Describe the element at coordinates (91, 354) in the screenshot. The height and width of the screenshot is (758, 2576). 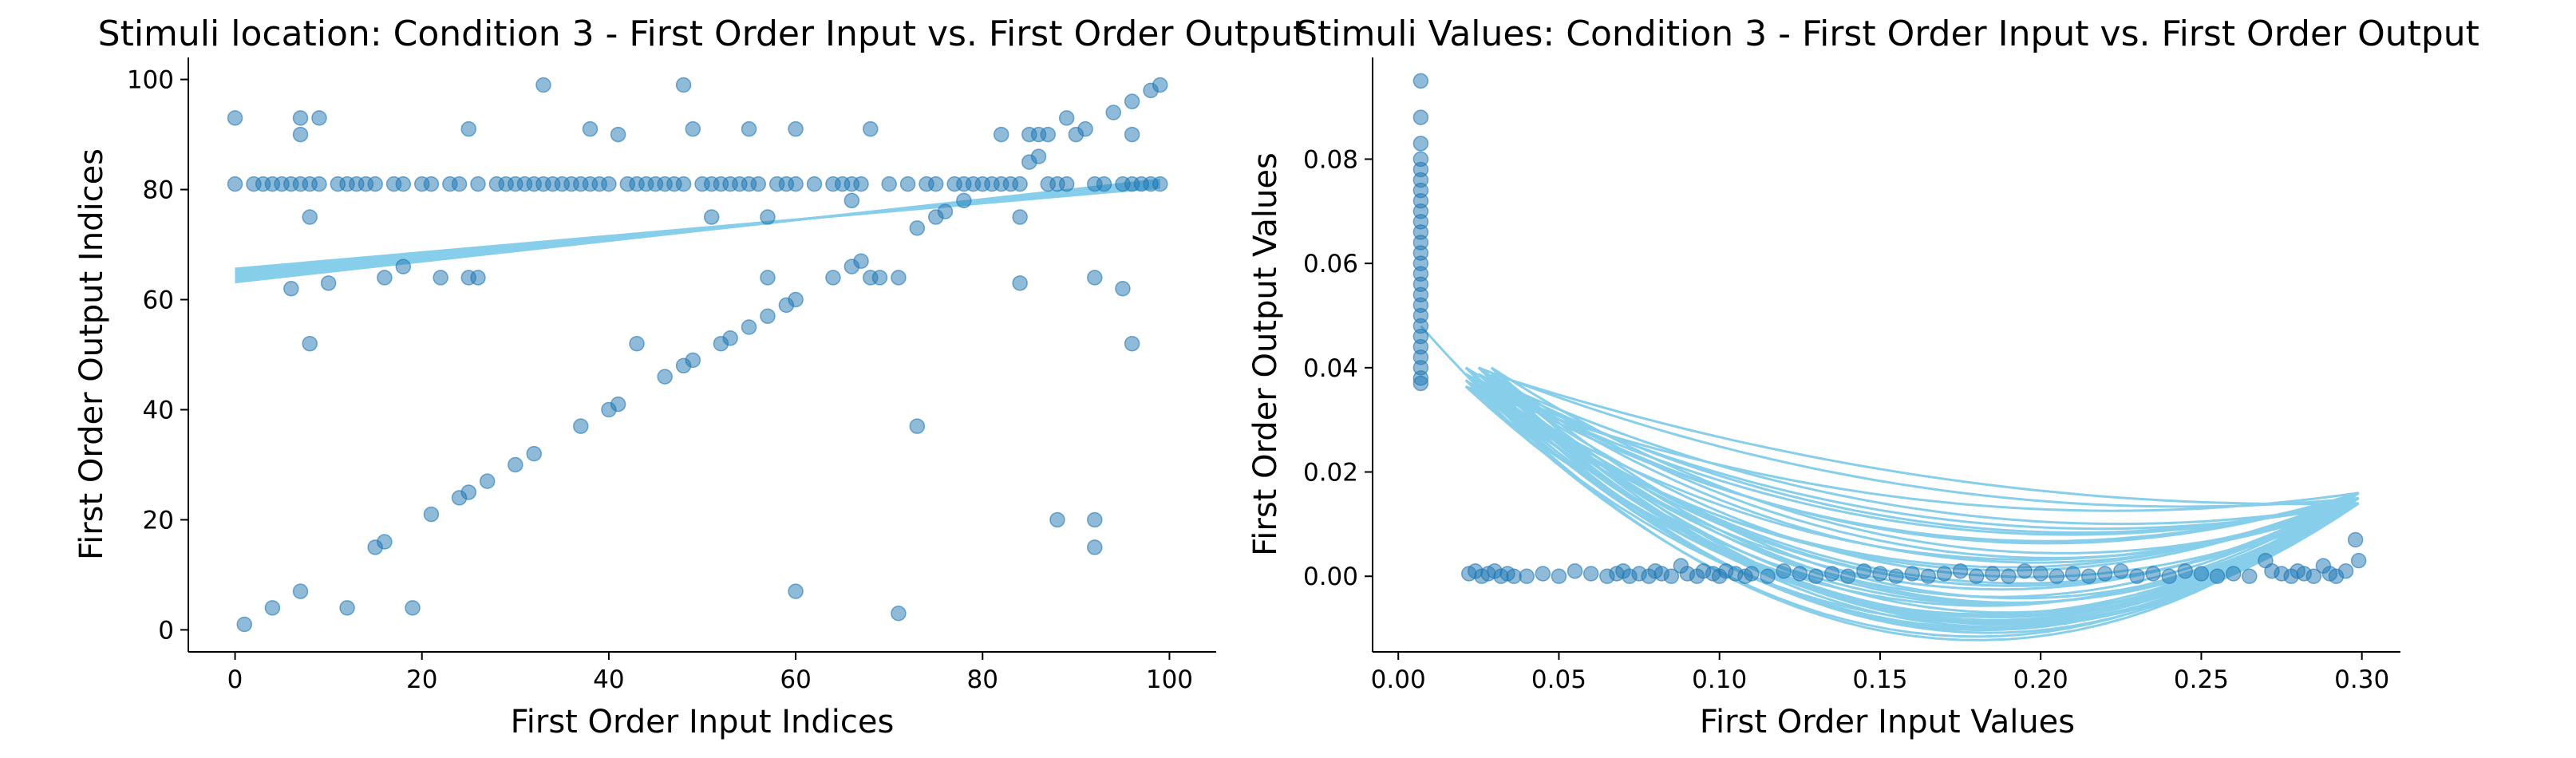
I see `left-y-axis-label: First Order Output Indices` at that location.